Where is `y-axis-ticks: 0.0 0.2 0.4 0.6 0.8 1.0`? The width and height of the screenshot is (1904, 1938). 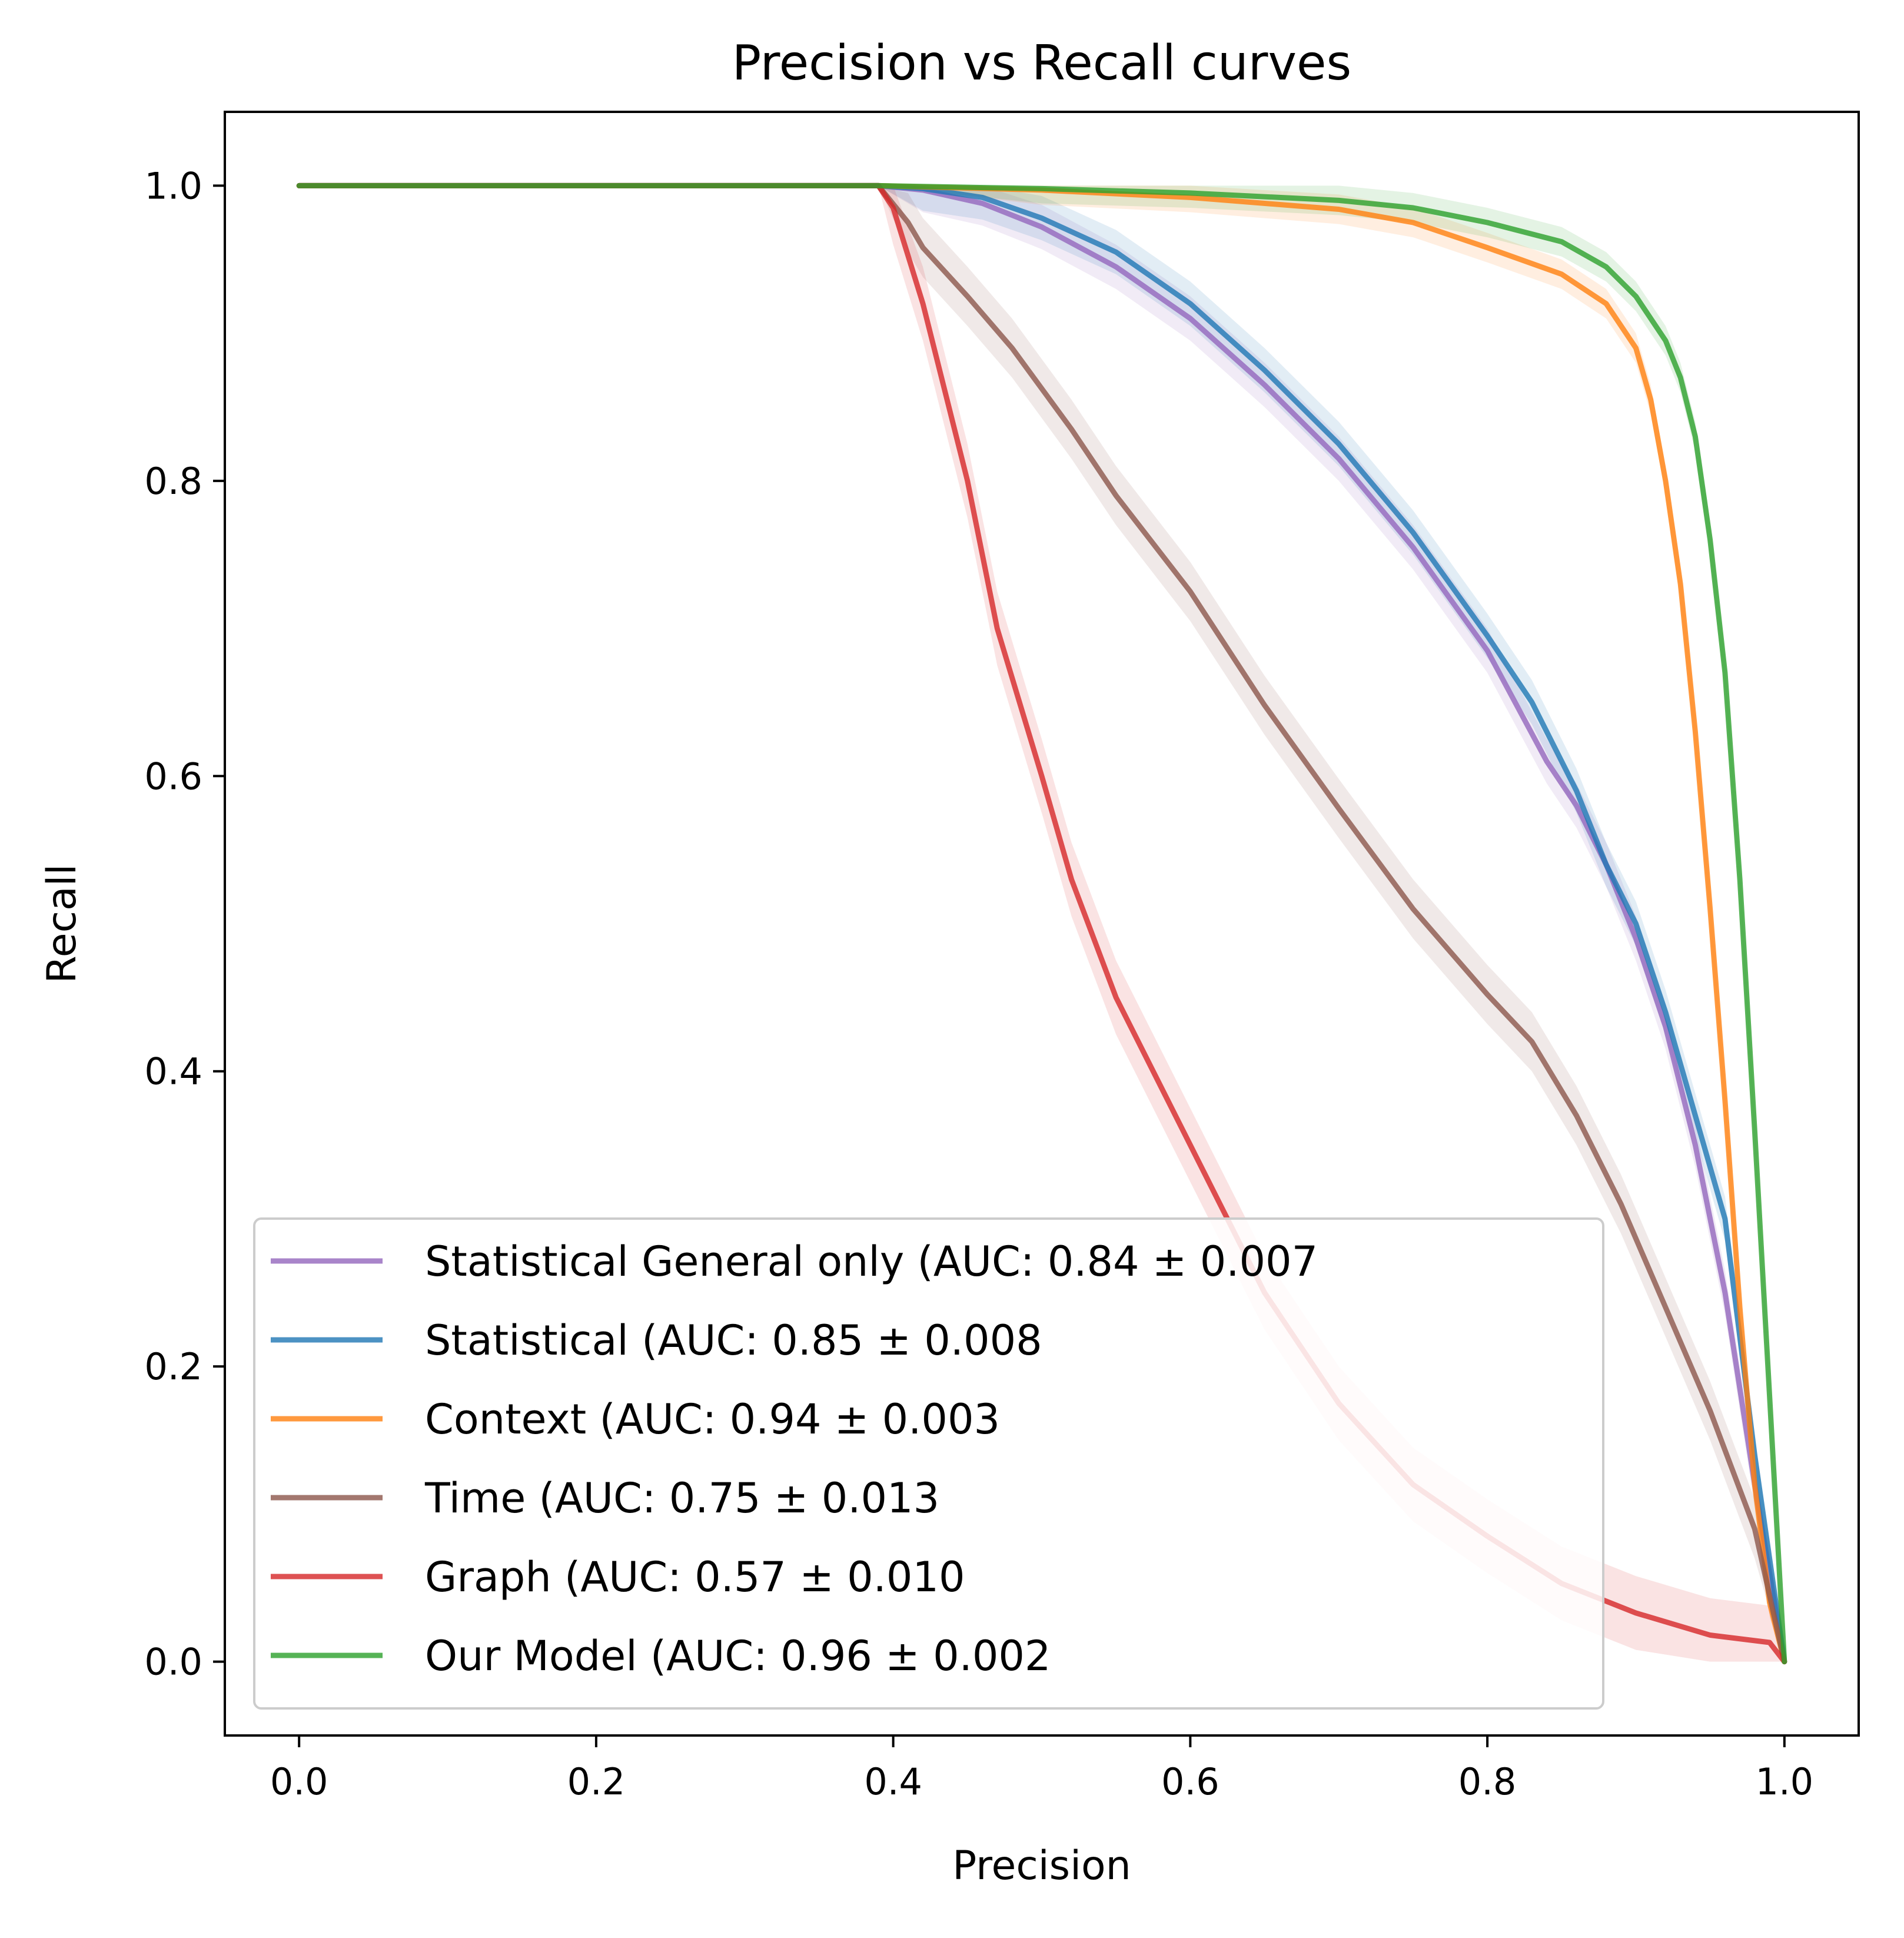
y-axis-ticks: 0.0 0.2 0.4 0.6 0.8 1.0 is located at coordinates (184, 924).